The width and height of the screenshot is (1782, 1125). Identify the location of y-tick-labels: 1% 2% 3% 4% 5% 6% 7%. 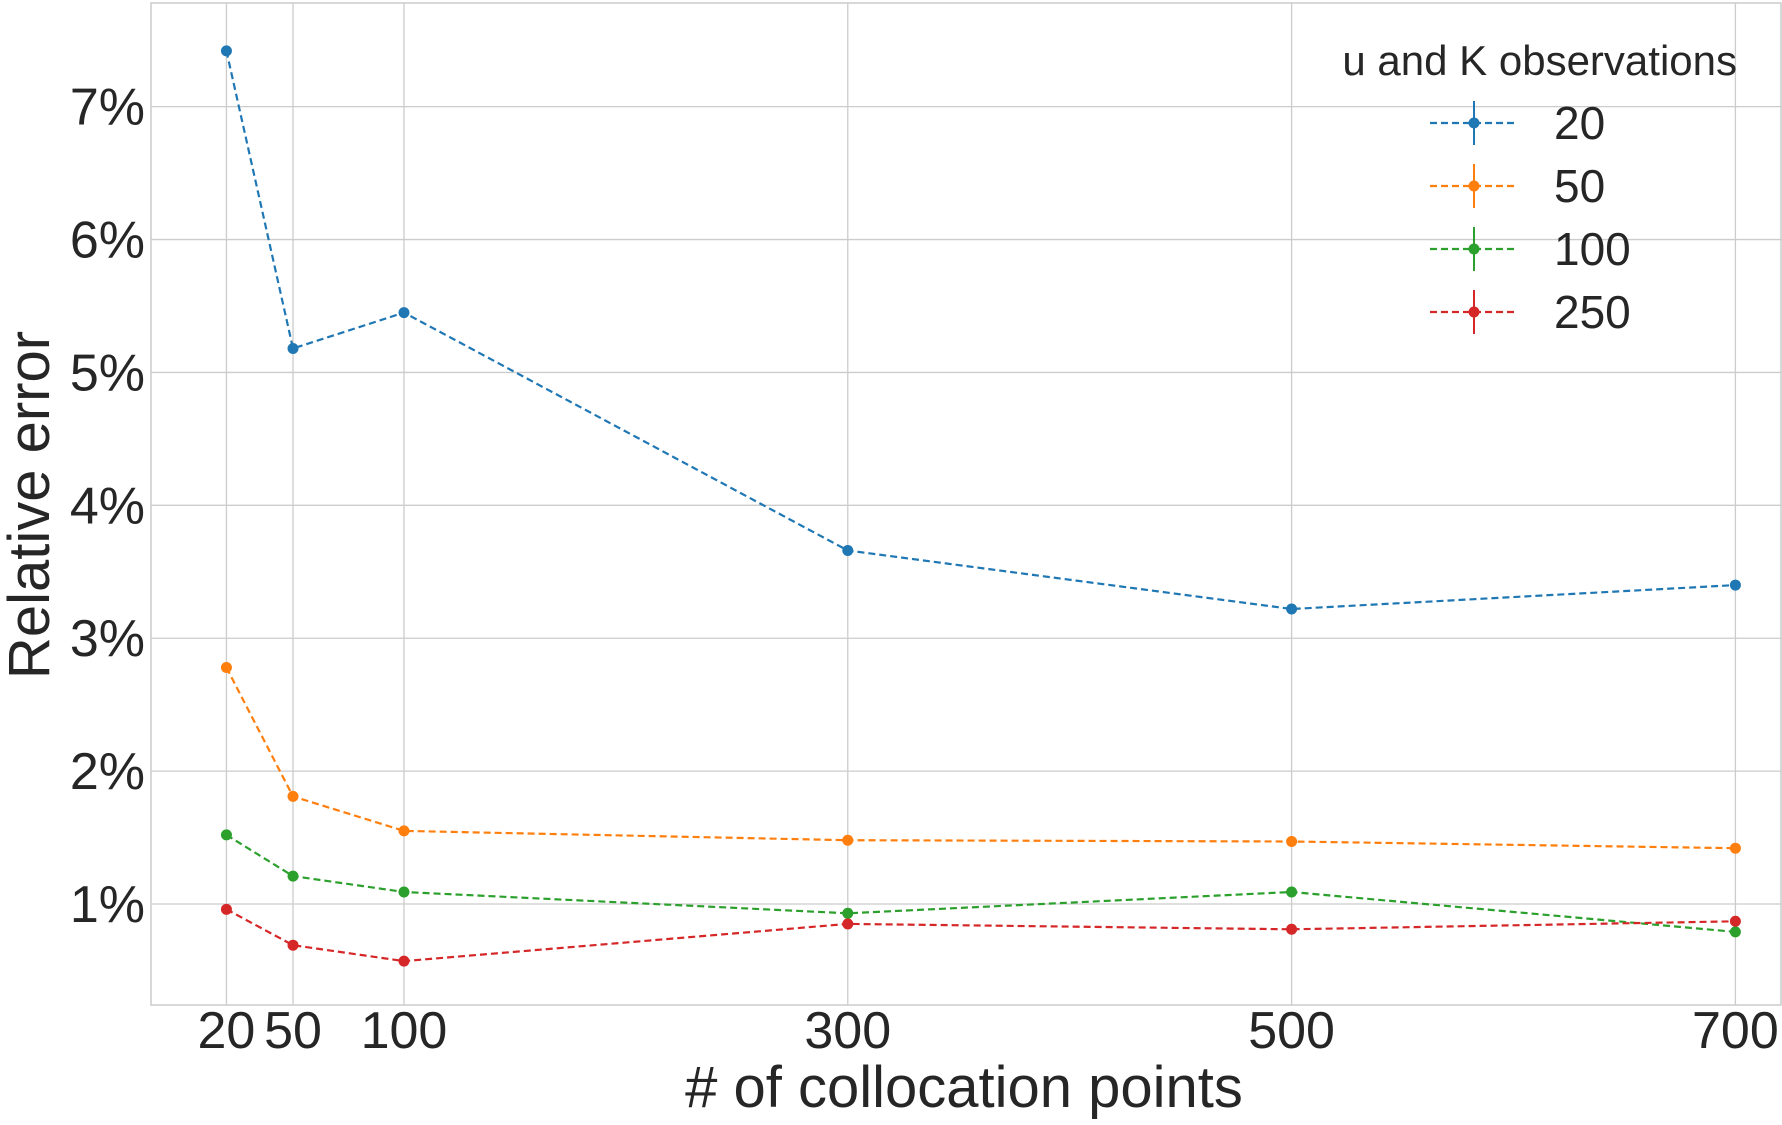
(107, 506).